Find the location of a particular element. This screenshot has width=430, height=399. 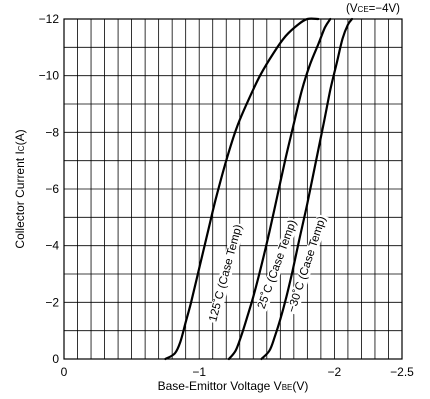

x-tick-label: −2 is located at coordinates (335, 372).